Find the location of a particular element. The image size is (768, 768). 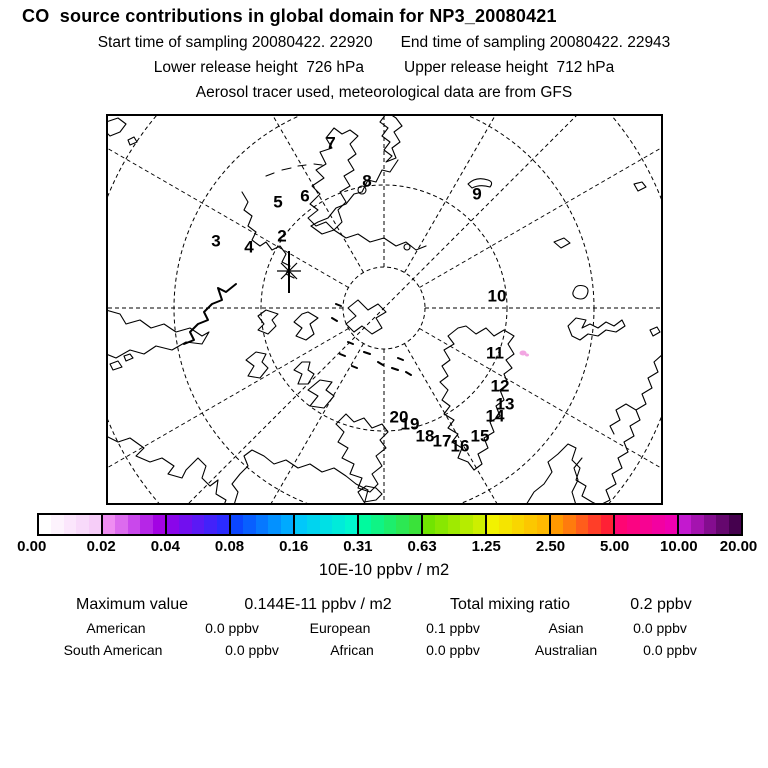

colorbar-tick-label: 2.50 is located at coordinates (550, 546).